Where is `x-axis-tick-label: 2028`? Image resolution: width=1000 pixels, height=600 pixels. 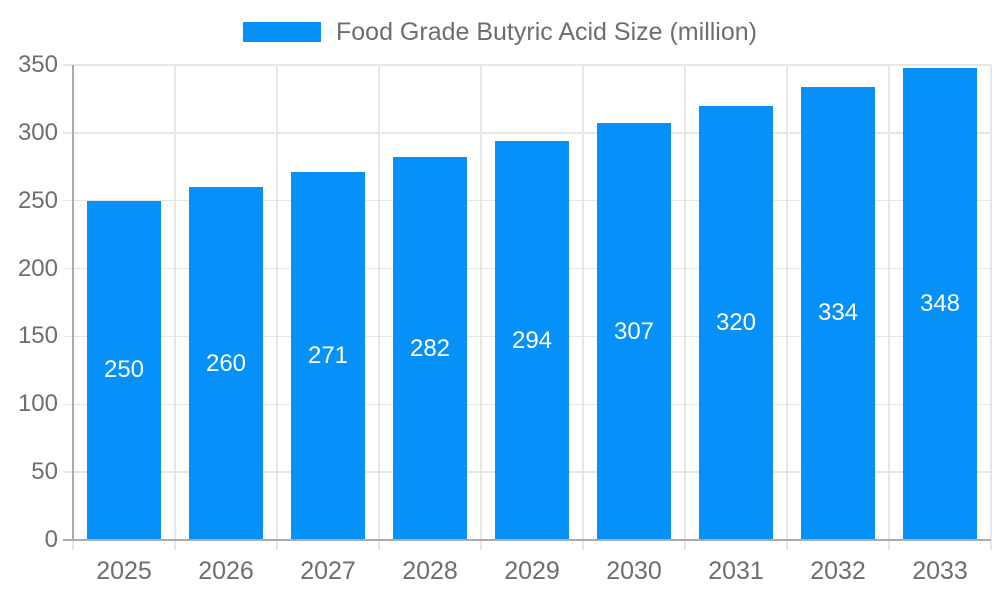 x-axis-tick-label: 2028 is located at coordinates (430, 571).